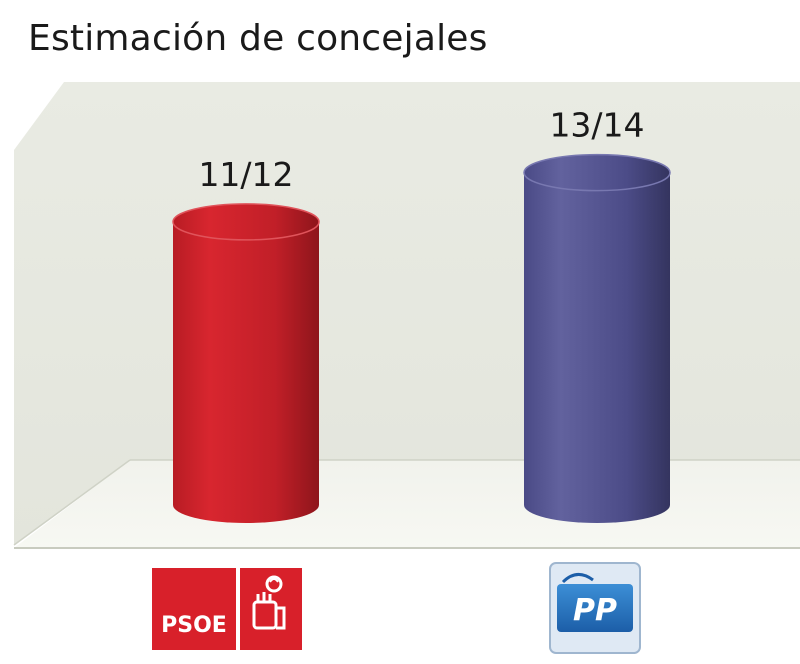  I want to click on bar-psoe, so click(246, 363).